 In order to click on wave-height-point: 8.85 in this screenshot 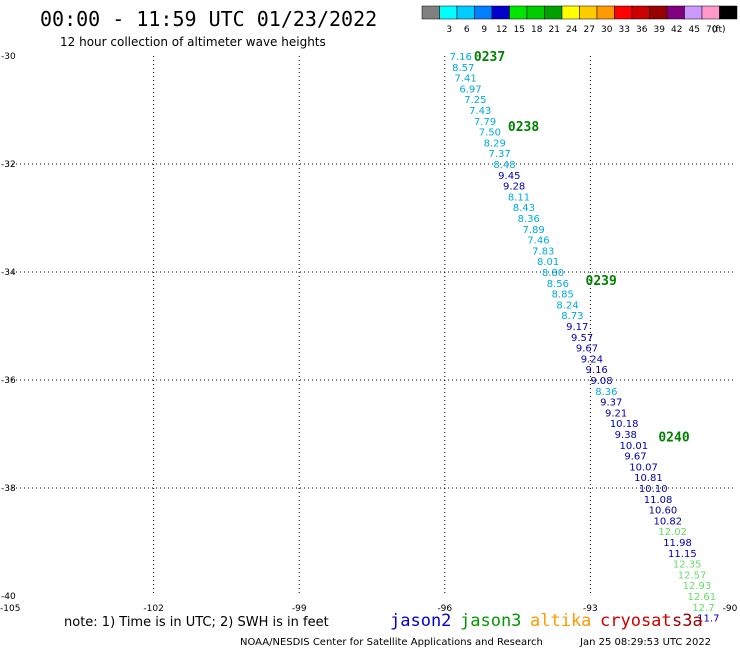, I will do `click(563, 295)`.